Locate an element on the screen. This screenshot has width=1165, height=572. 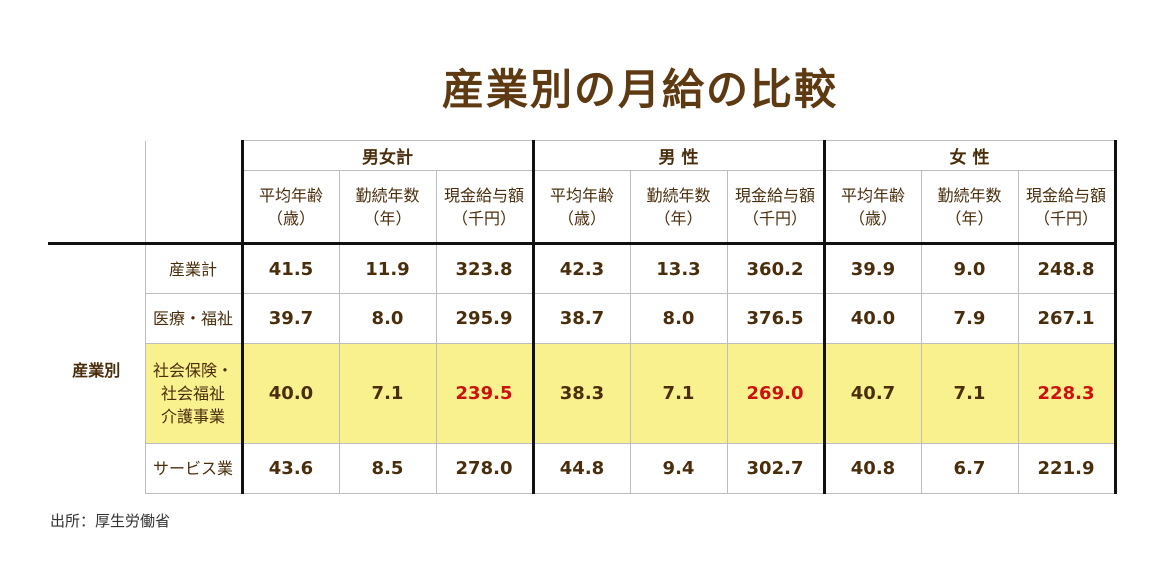
cell-male-age: 44.8 is located at coordinates (581, 468).